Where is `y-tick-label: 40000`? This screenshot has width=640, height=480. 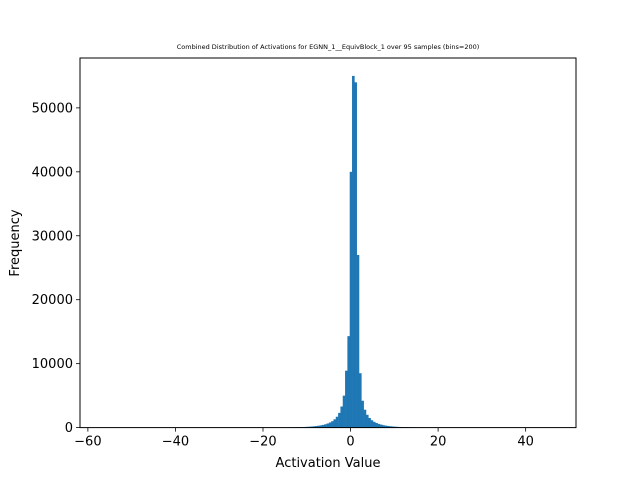 y-tick-label: 40000 is located at coordinates (52, 172).